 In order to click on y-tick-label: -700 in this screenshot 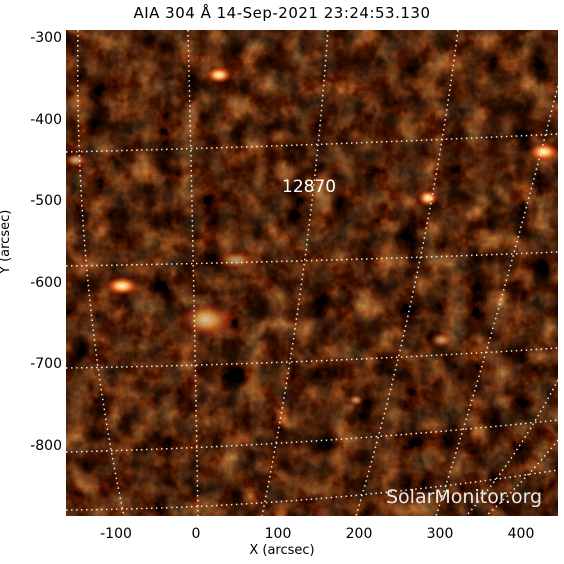, I will do `click(46, 364)`.